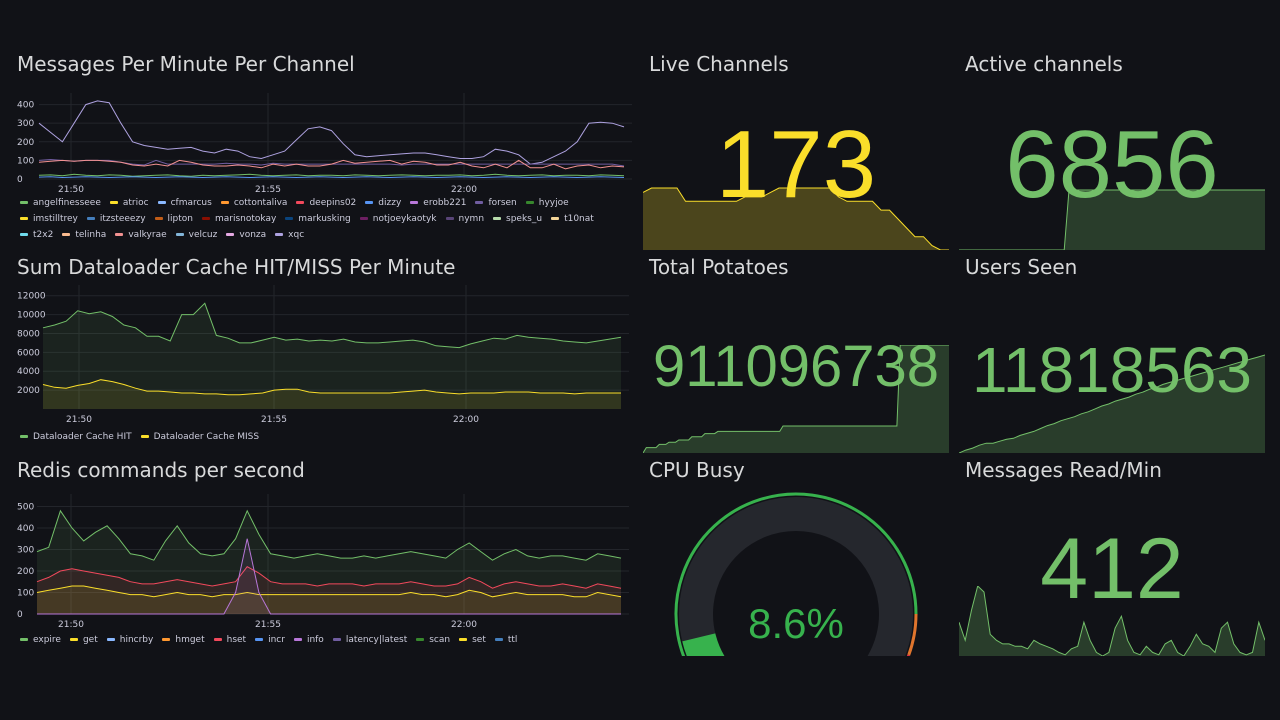  I want to click on legend-item: hincrby, so click(129, 640).